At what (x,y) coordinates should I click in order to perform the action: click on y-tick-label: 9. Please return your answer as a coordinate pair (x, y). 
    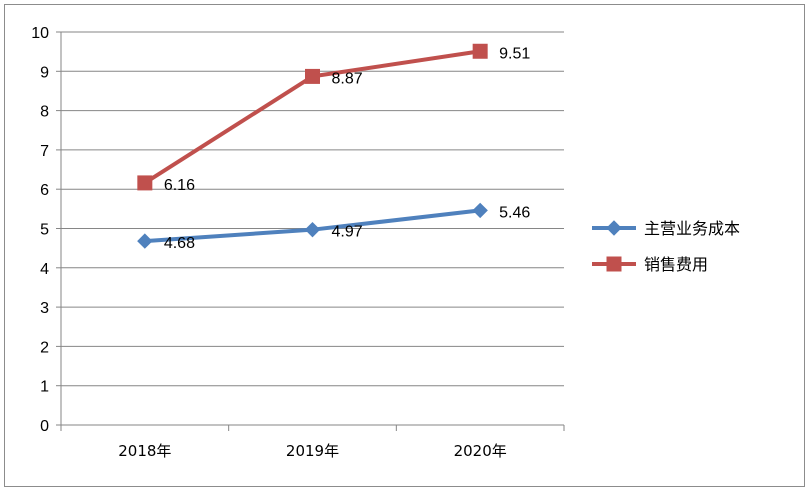
    Looking at the image, I should click on (44, 72).